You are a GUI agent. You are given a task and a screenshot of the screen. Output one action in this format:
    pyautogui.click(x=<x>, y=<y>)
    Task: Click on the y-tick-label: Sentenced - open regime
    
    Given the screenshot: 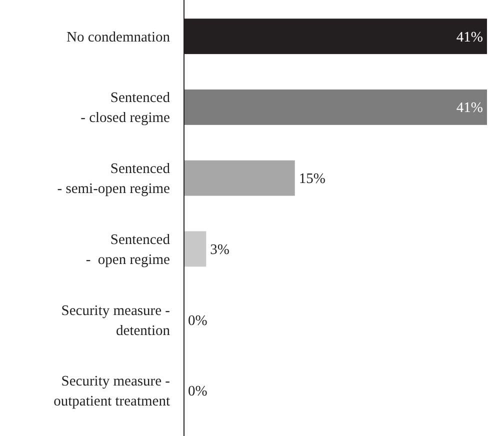 What is the action you would take?
    pyautogui.click(x=128, y=250)
    